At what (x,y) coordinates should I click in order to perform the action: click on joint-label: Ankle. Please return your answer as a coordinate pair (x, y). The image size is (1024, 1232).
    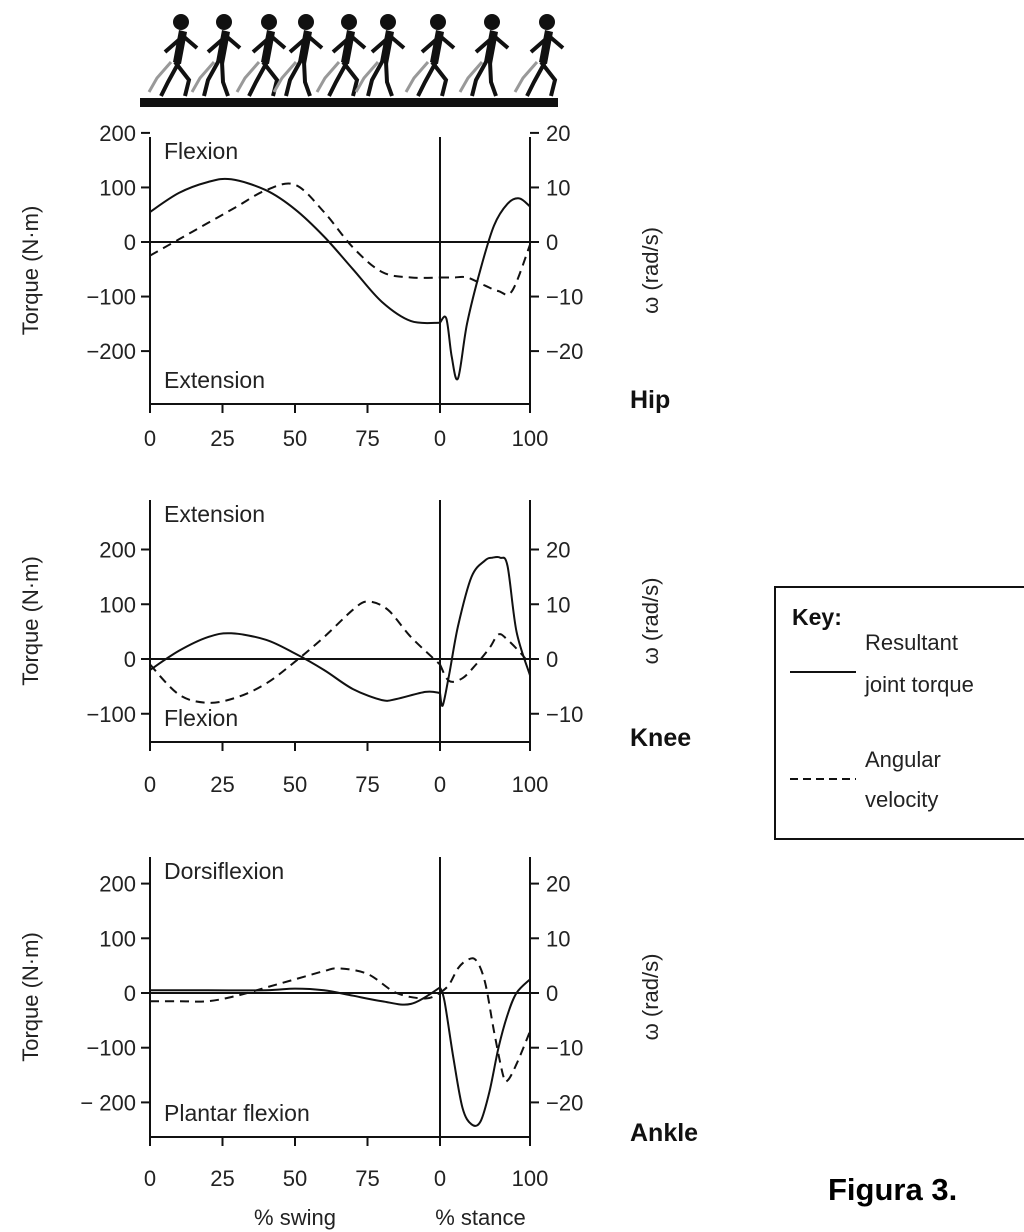
    Looking at the image, I should click on (664, 1133).